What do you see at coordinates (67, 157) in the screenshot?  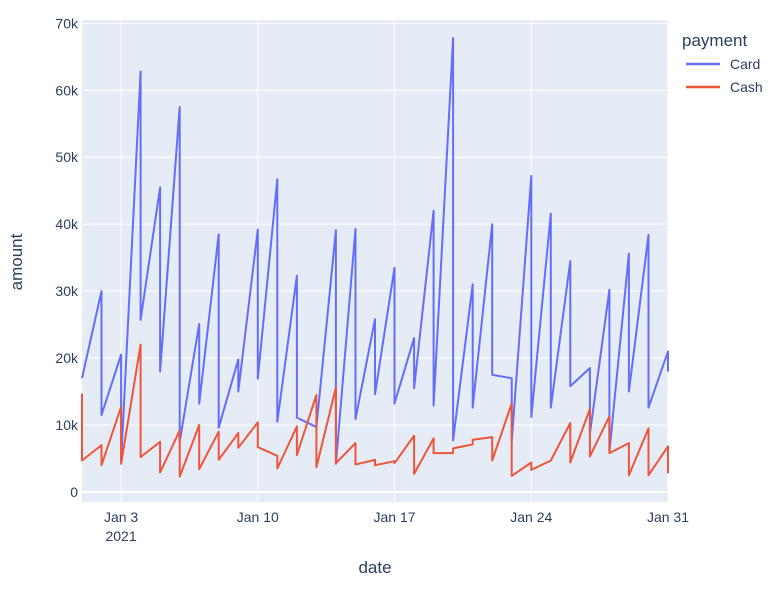 I see `y-tick-label: 50k` at bounding box center [67, 157].